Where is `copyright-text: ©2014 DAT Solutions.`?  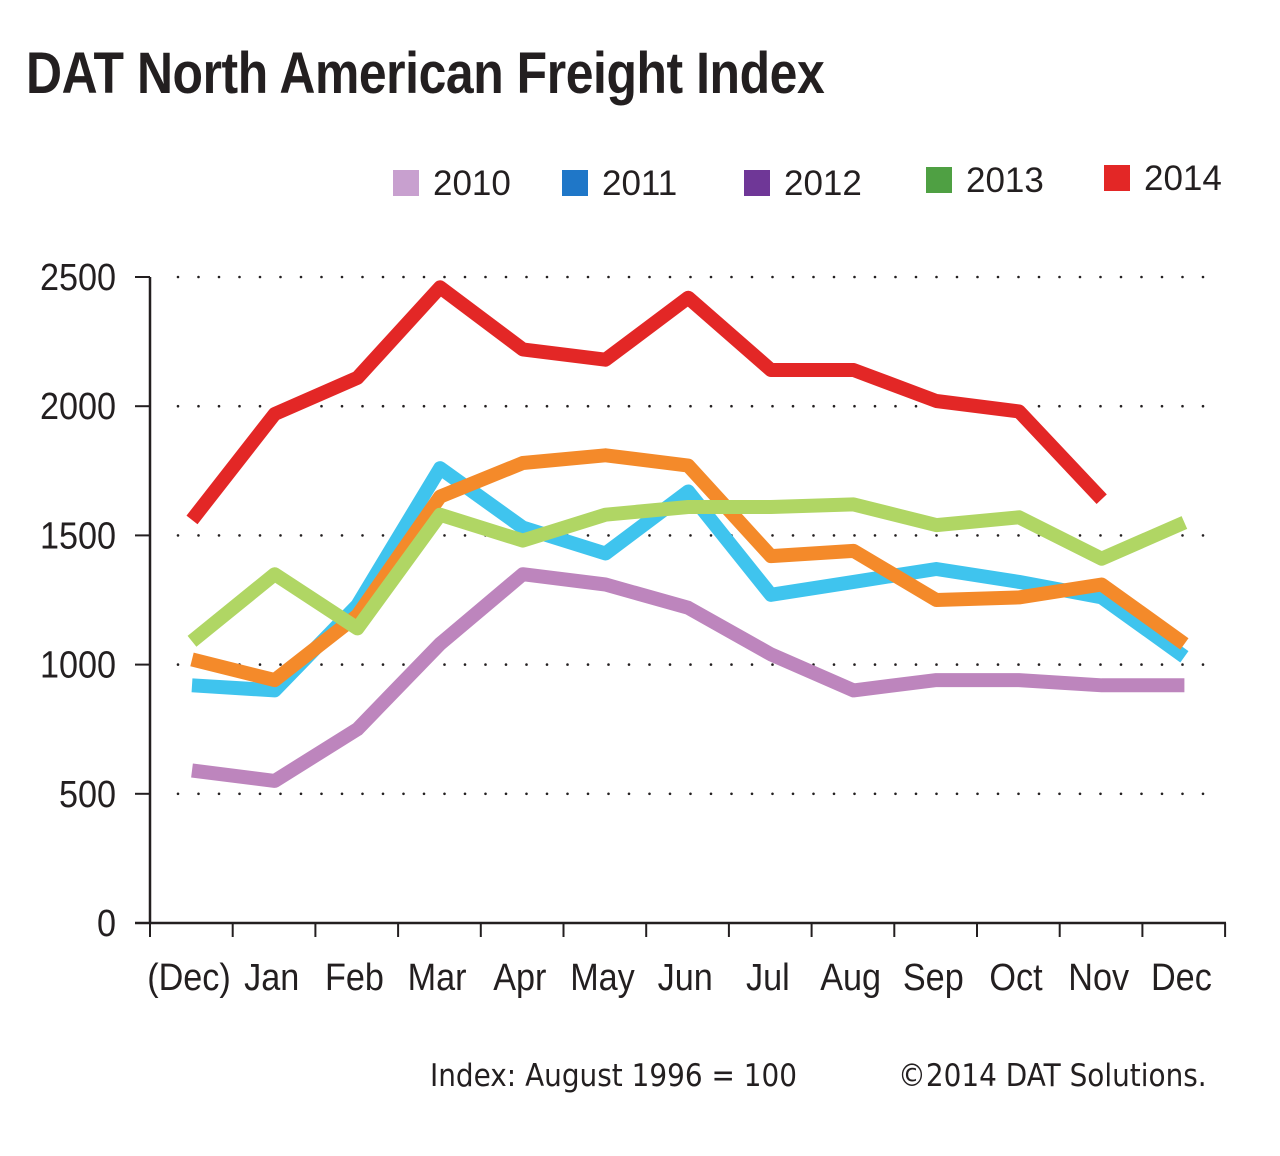 copyright-text: ©2014 DAT Solutions. is located at coordinates (1052, 1076).